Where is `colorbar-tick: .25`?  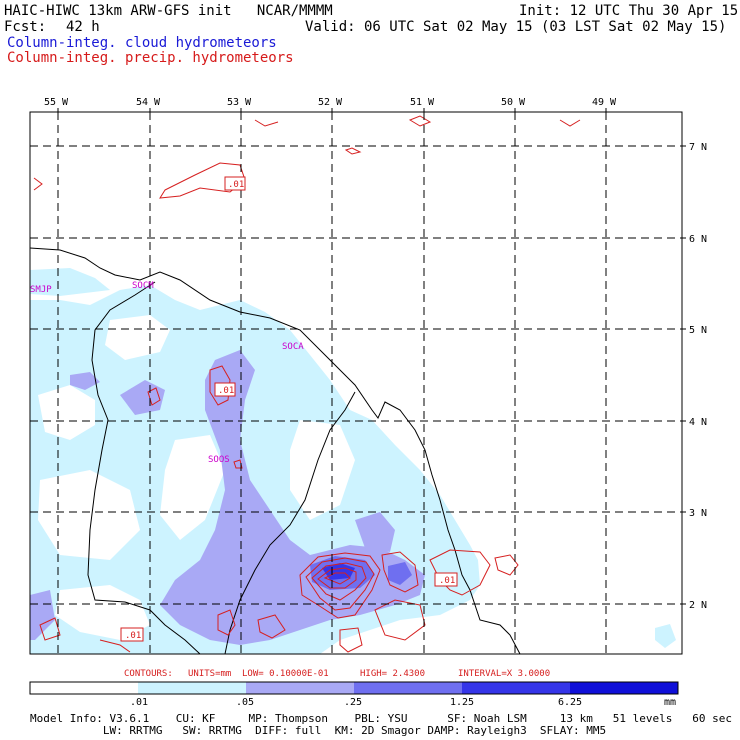
colorbar-tick: .25 is located at coordinates (353, 702).